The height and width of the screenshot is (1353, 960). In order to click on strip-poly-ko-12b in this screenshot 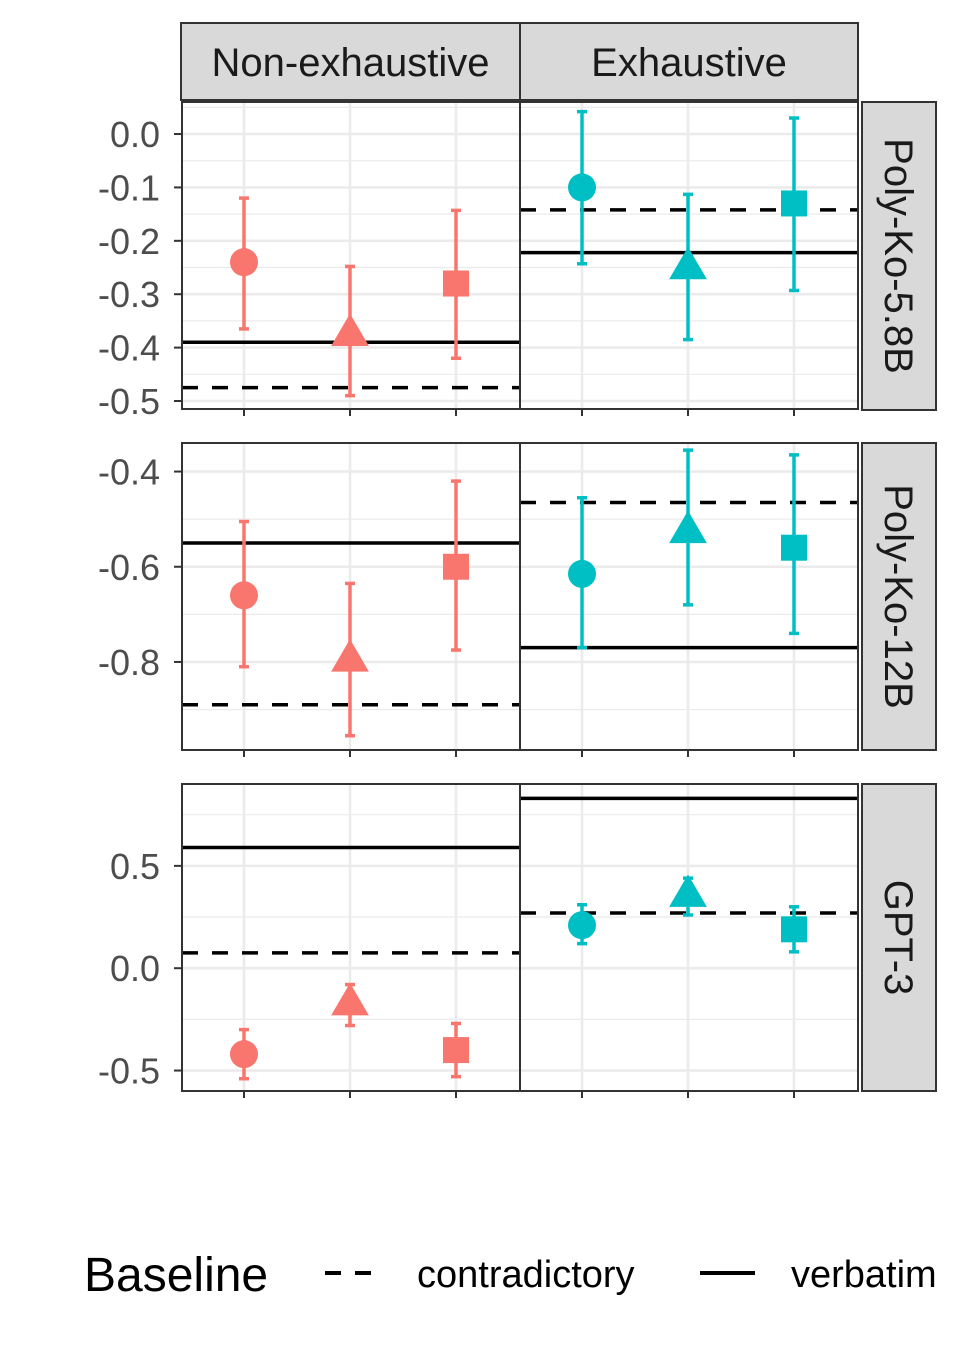, I will do `click(899, 596)`.